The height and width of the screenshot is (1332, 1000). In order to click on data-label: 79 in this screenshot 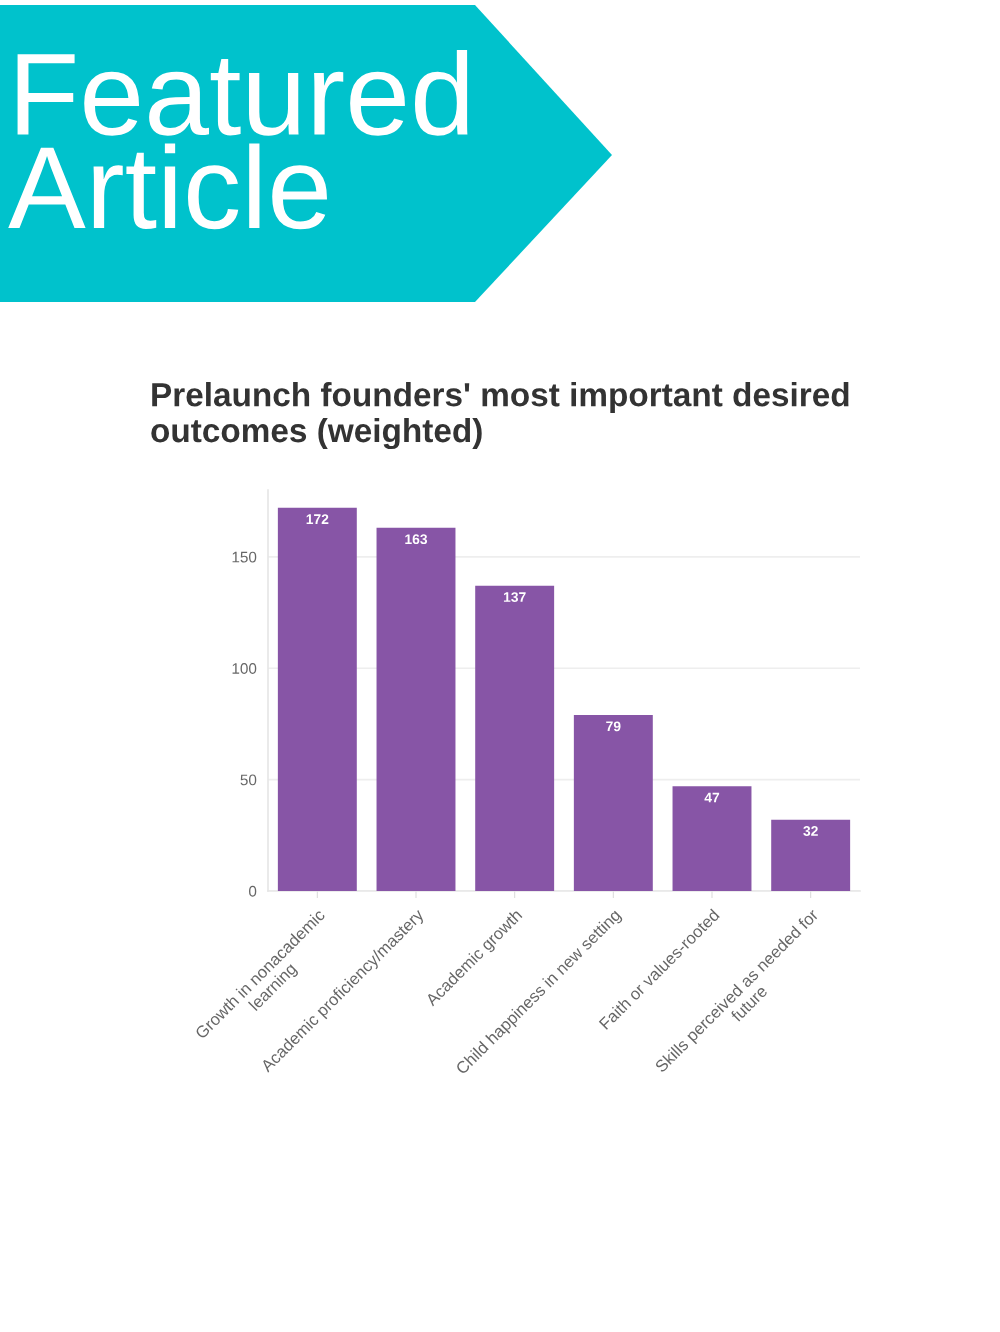, I will do `click(613, 726)`.